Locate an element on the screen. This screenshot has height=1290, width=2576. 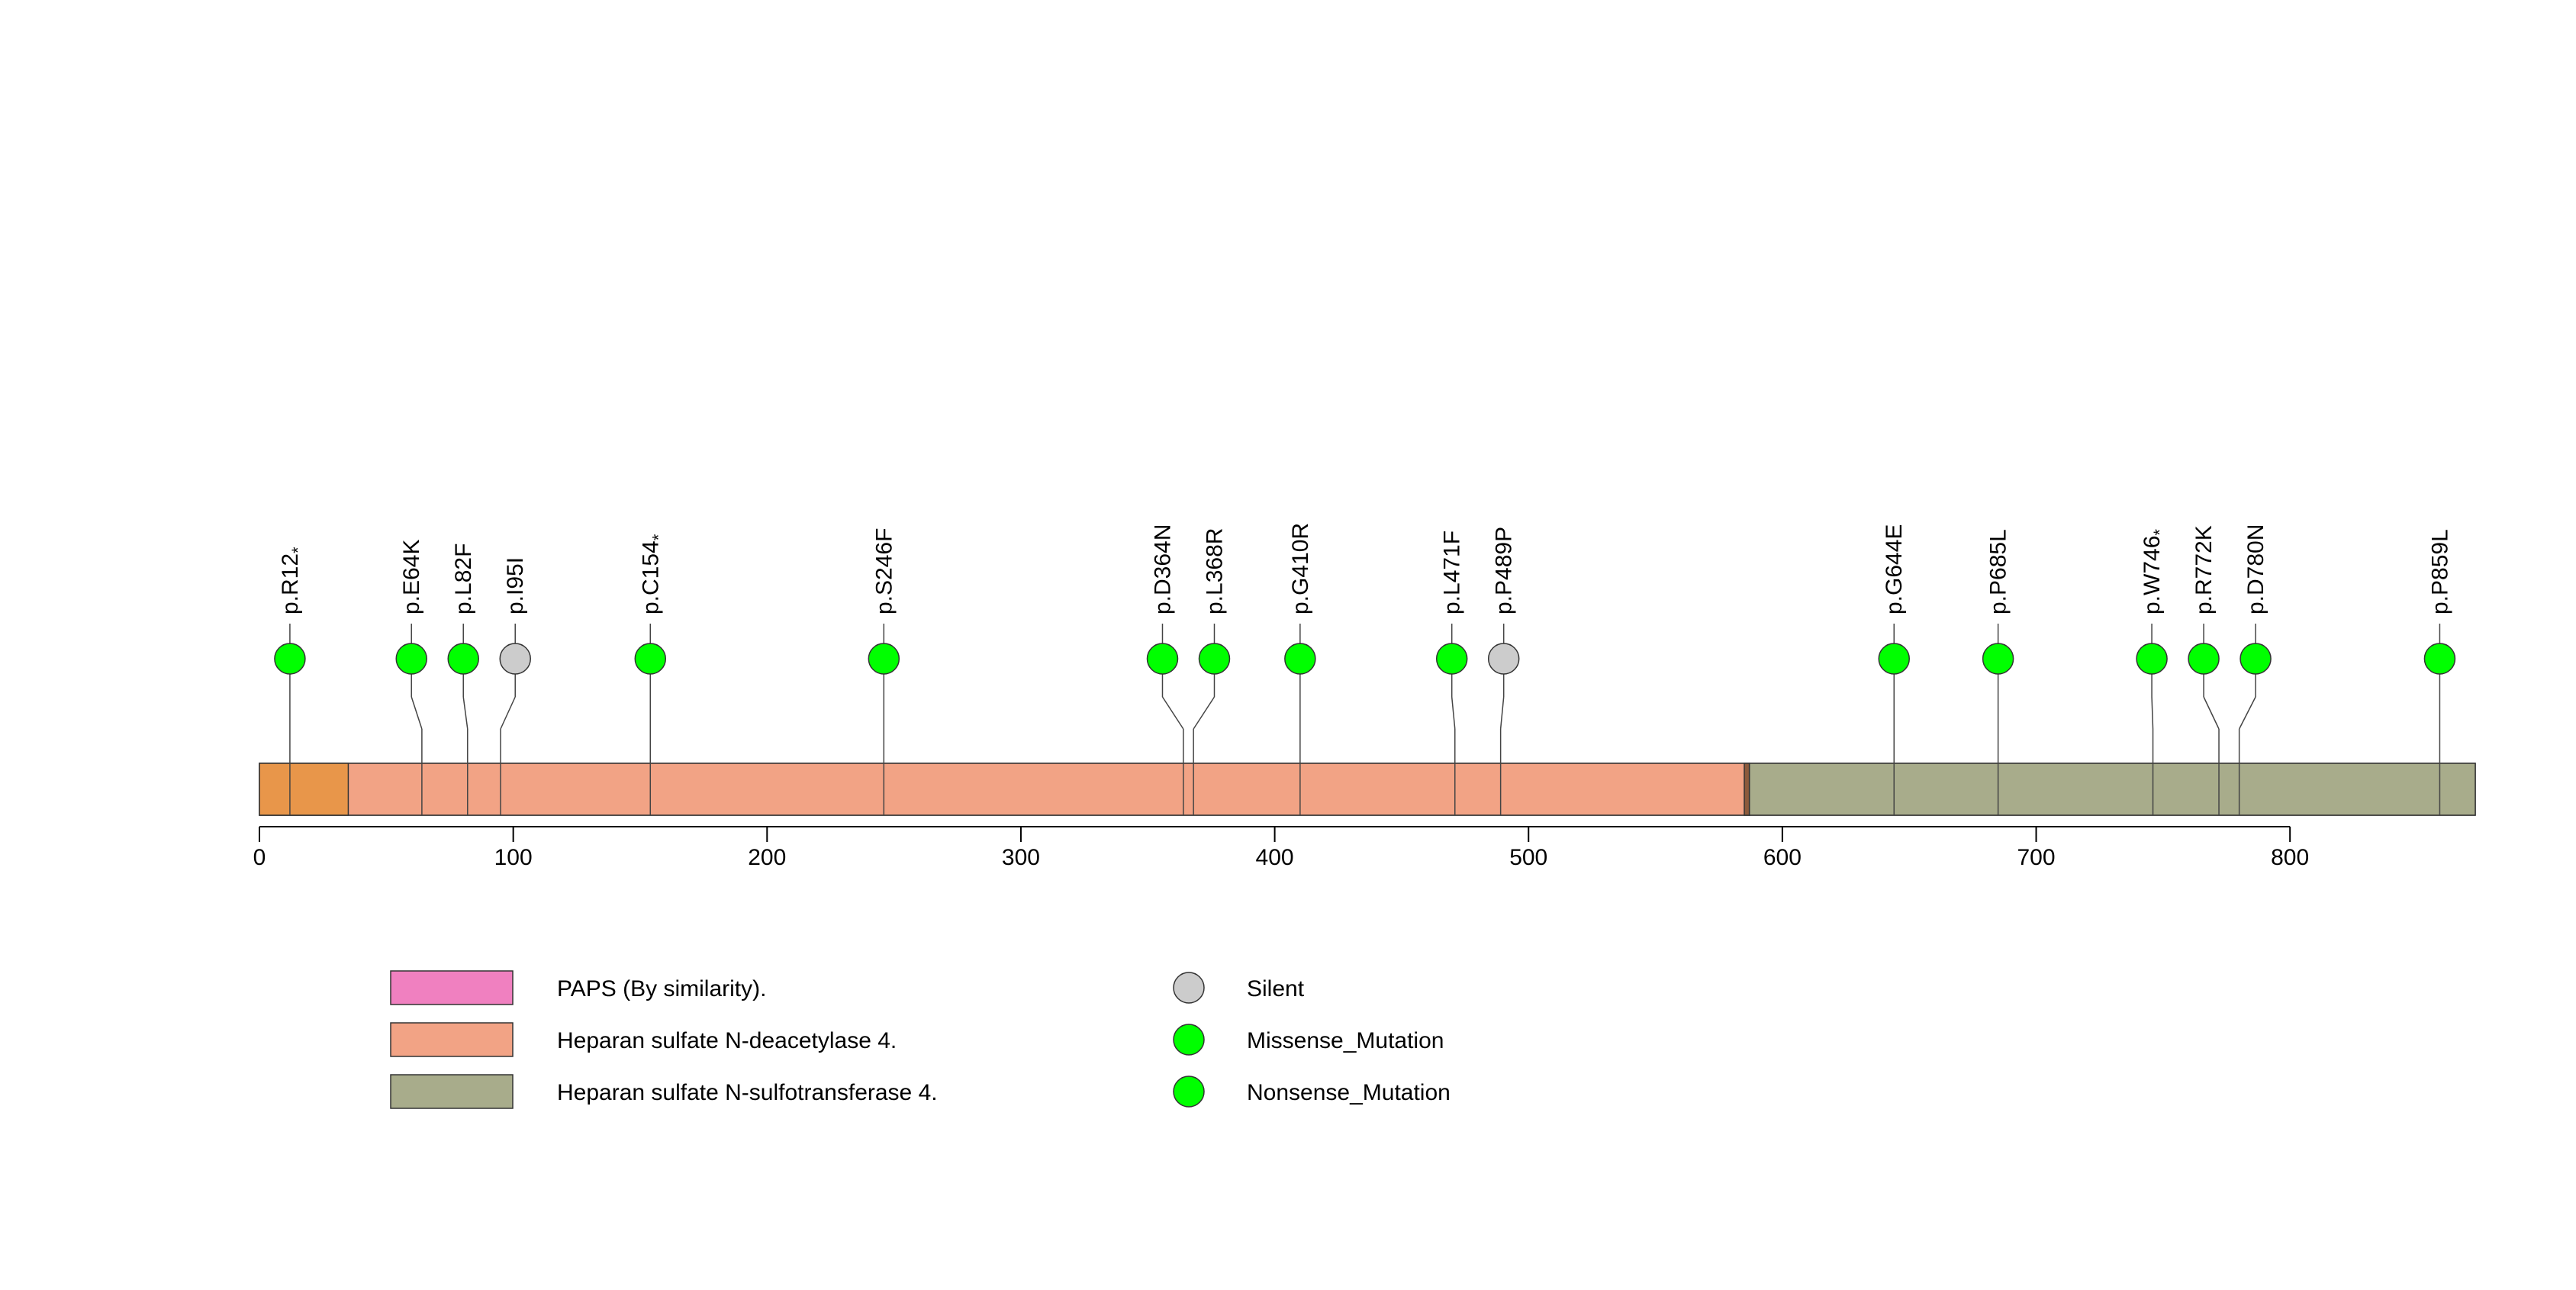
mutation-pd364n: p.D364N is located at coordinates (1165, 670).